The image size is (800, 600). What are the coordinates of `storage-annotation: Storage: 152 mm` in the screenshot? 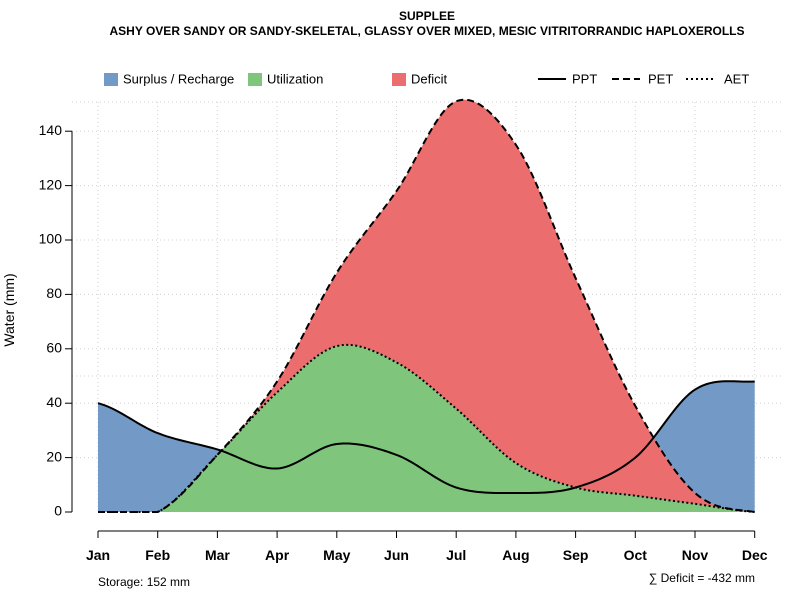 It's located at (144, 582).